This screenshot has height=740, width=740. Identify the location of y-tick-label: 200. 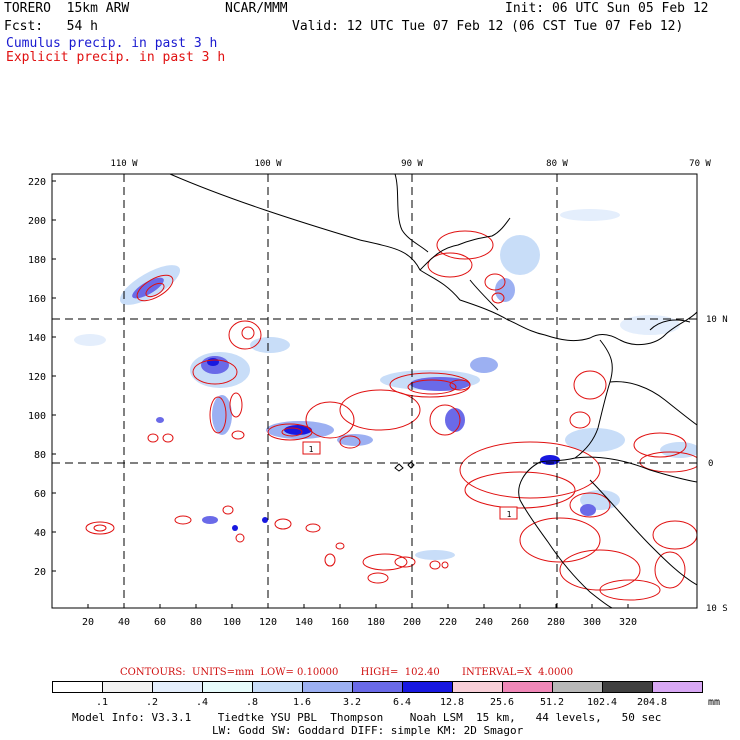
(37, 221).